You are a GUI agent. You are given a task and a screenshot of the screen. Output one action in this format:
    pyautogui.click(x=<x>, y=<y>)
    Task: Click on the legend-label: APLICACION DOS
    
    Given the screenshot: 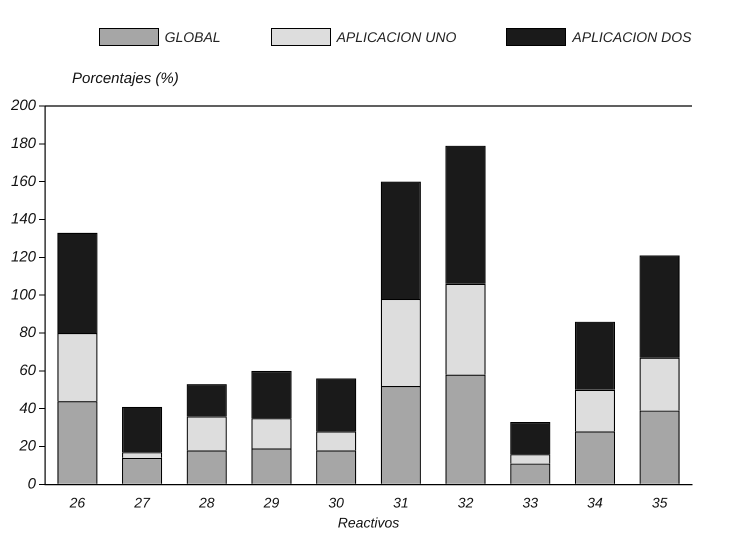 What is the action you would take?
    pyautogui.click(x=632, y=37)
    